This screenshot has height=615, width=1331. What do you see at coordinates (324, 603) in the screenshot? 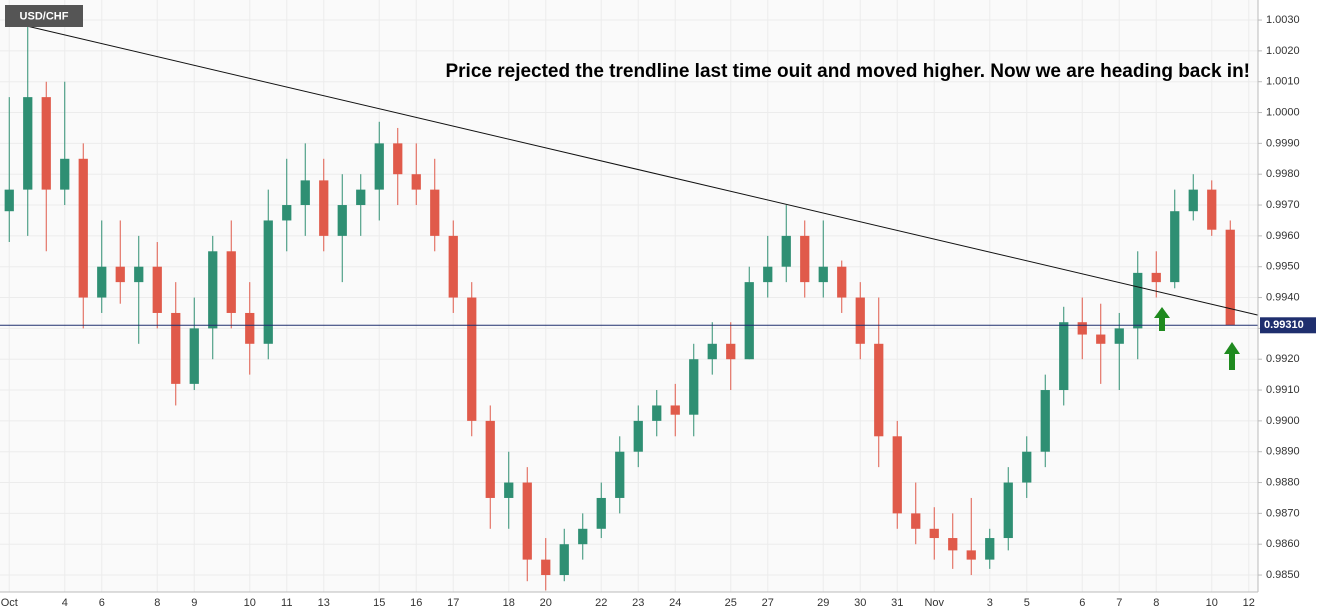
I see `x-tick-label: 13` at bounding box center [324, 603].